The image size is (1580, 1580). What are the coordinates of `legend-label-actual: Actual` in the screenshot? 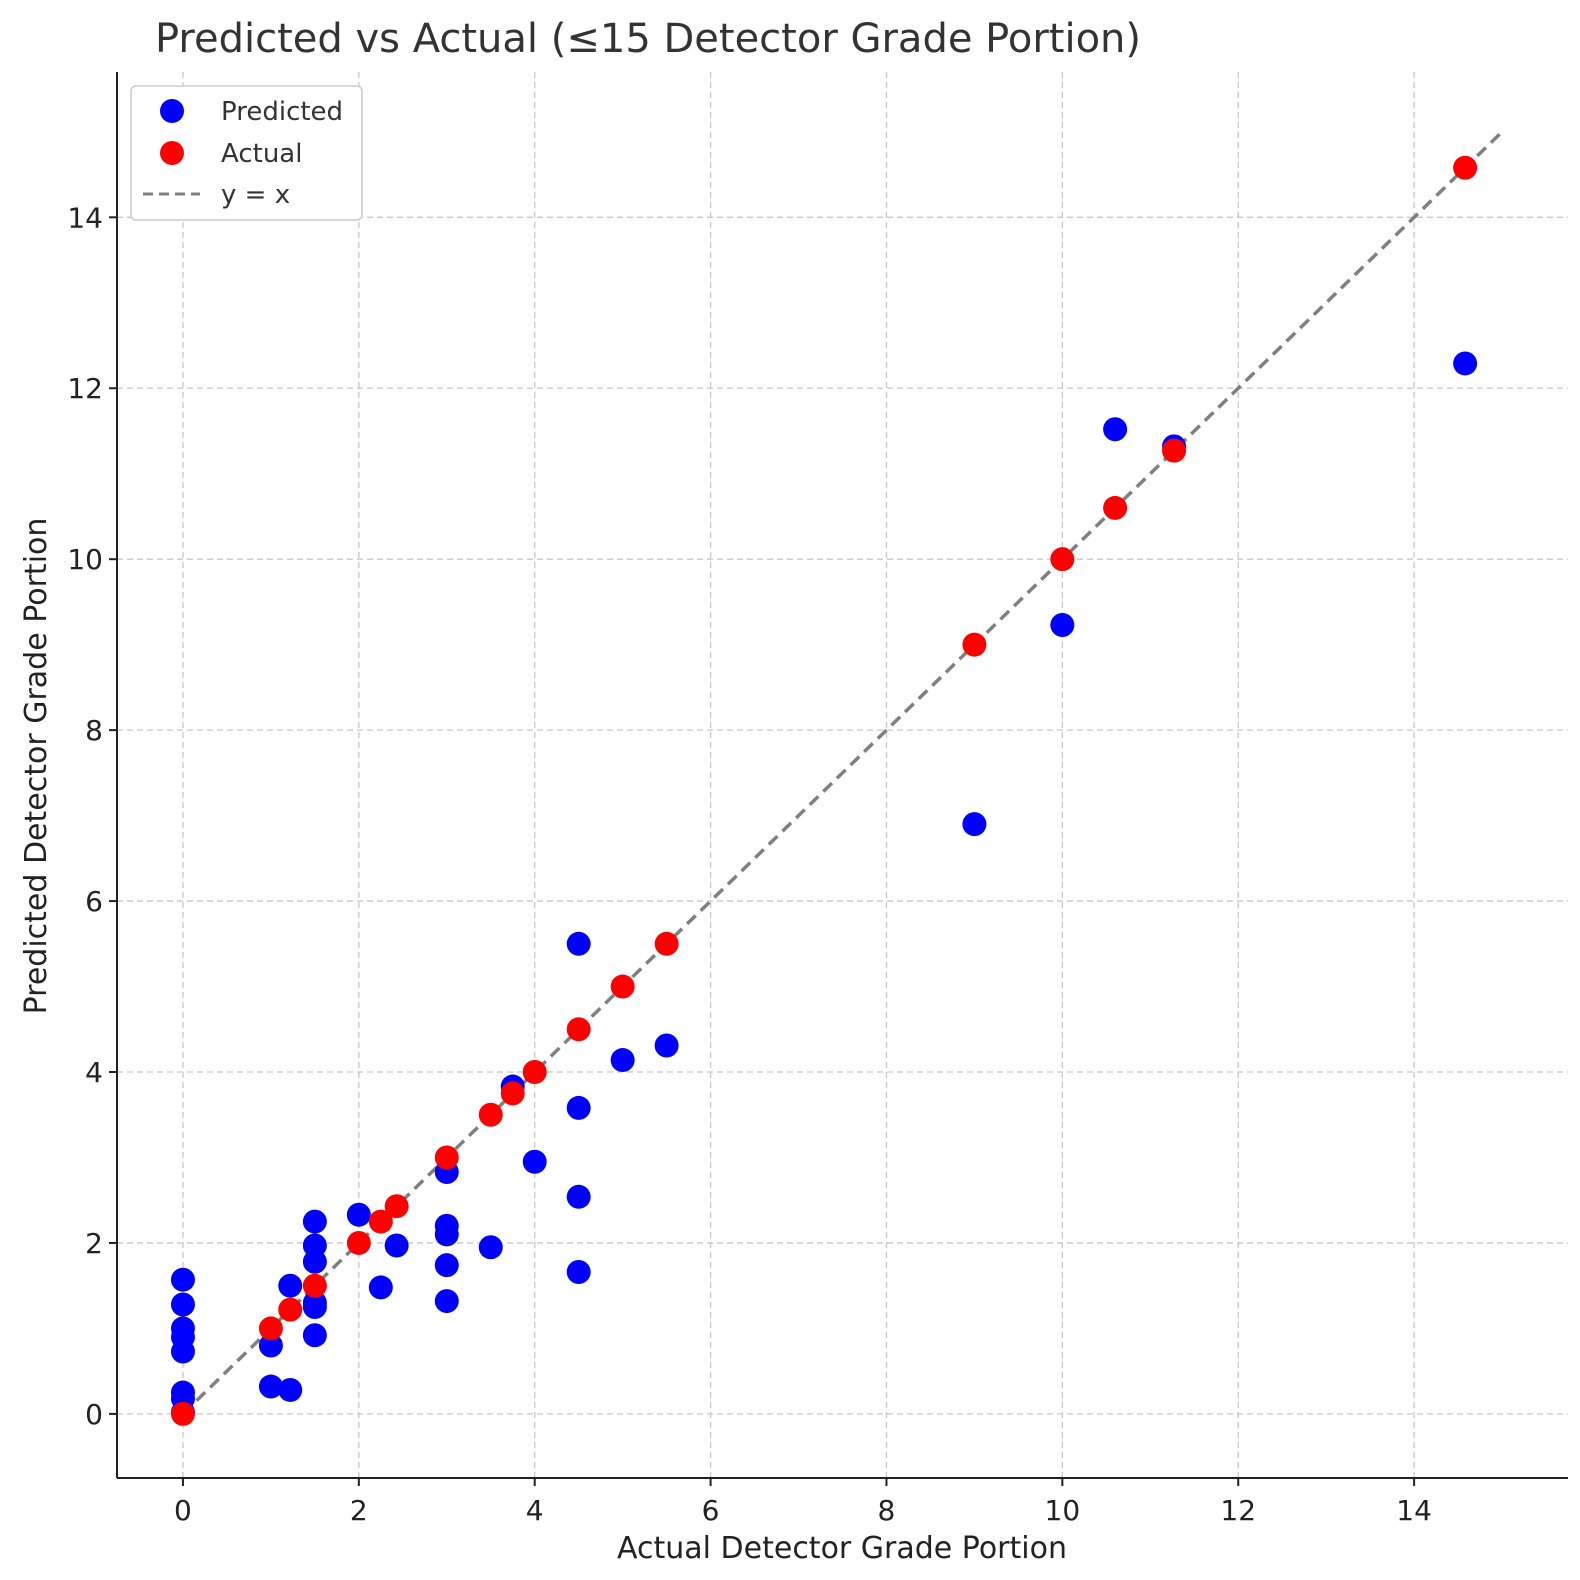 It's located at (261, 154).